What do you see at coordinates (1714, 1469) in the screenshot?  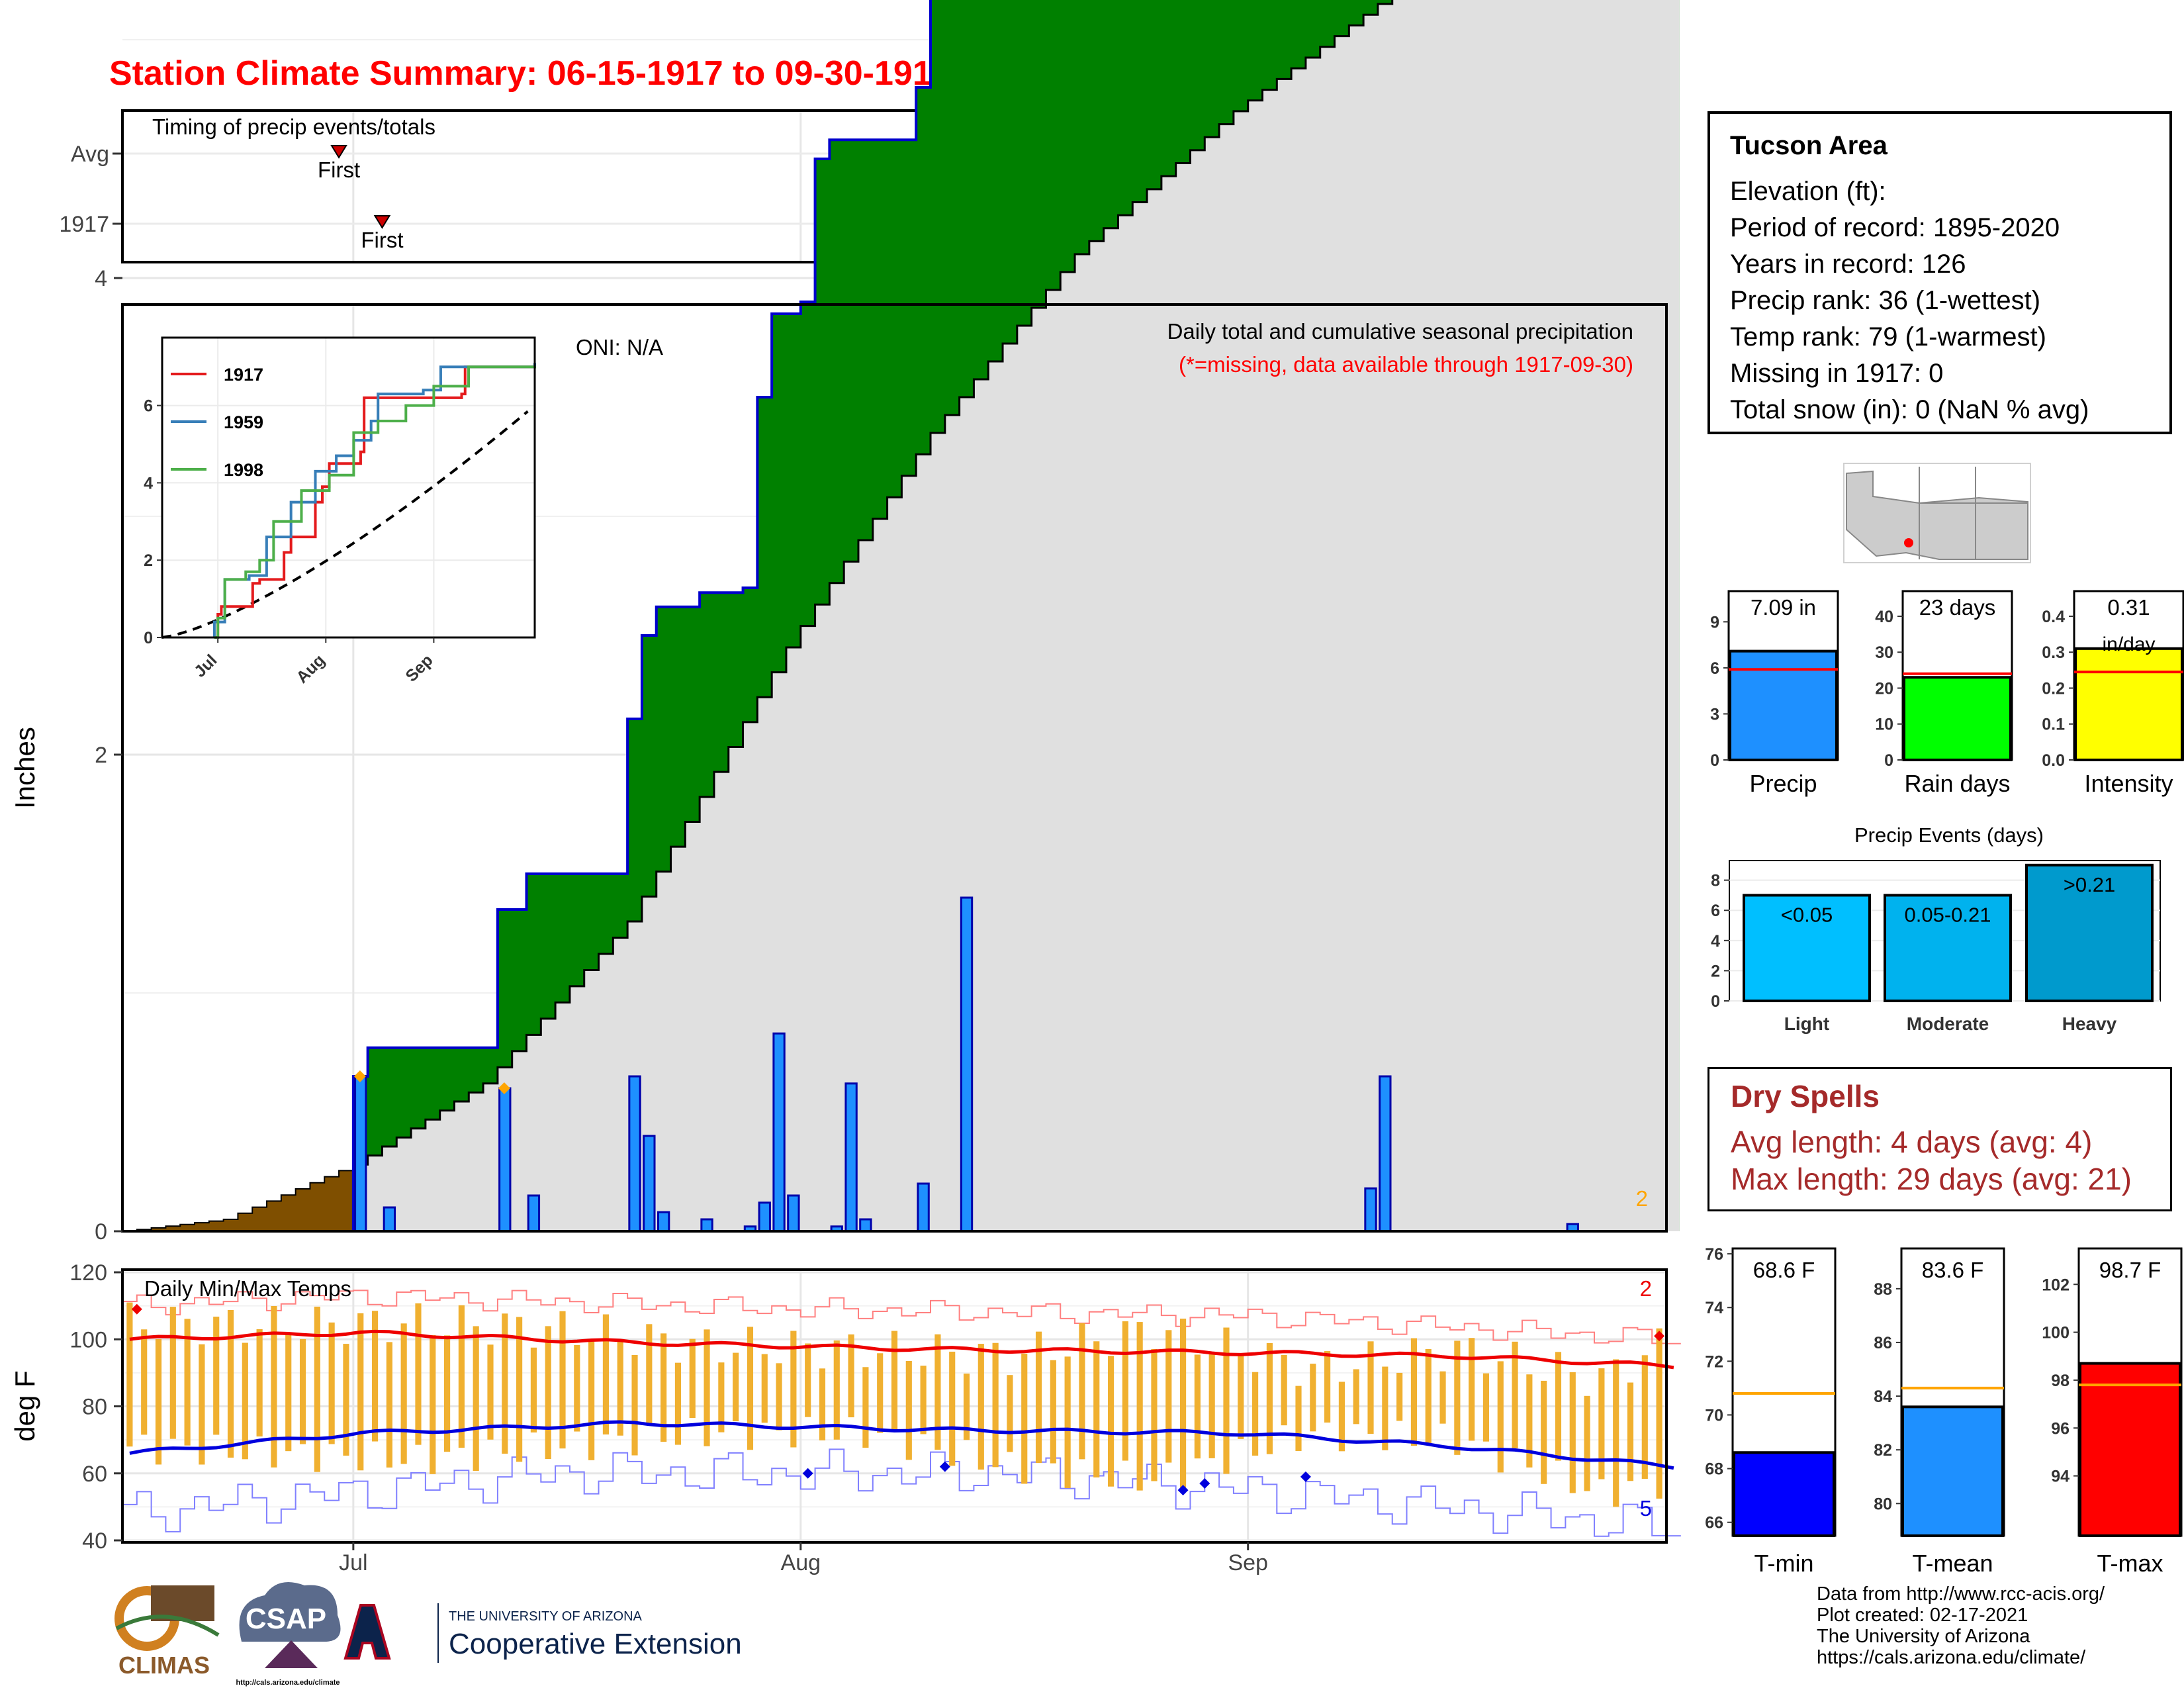 I see `temp-summary-y-tick-label: 68` at bounding box center [1714, 1469].